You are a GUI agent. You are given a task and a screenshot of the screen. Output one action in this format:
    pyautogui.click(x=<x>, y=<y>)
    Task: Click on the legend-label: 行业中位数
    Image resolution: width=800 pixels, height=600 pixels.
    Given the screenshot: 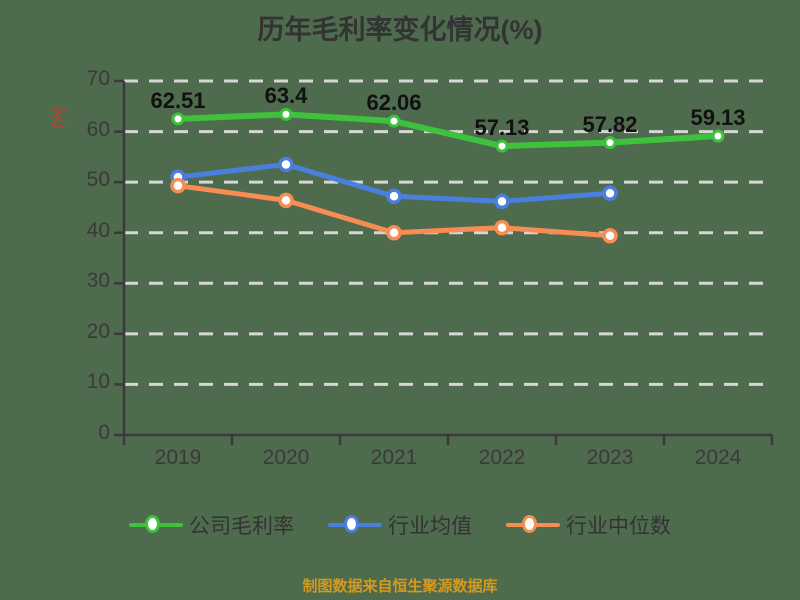 What is the action you would take?
    pyautogui.click(x=618, y=526)
    